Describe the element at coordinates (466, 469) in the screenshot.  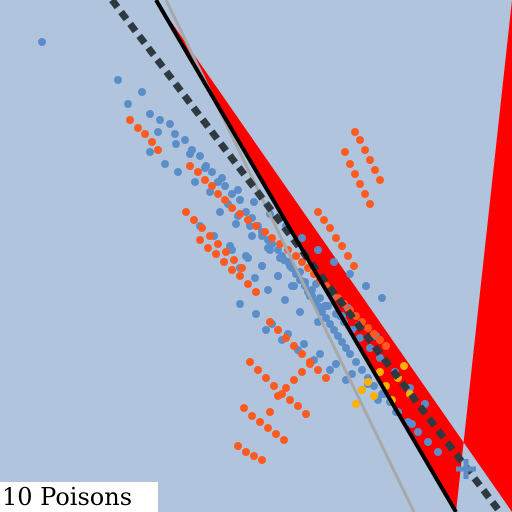
I see `target-marker` at that location.